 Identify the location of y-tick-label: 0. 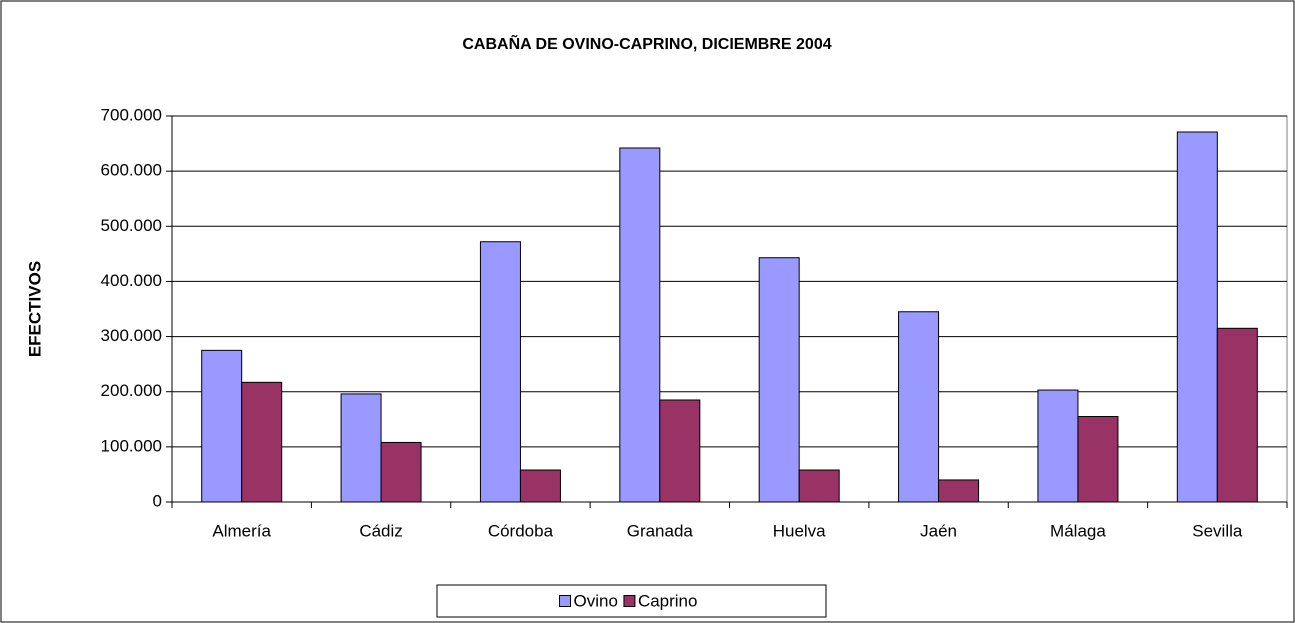
(157, 500).